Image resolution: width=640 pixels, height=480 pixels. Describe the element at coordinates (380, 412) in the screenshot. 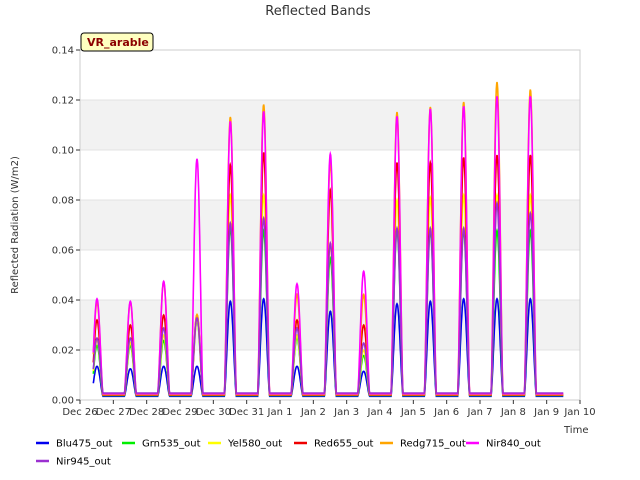

I see `x-tick-label: Jan 4` at that location.